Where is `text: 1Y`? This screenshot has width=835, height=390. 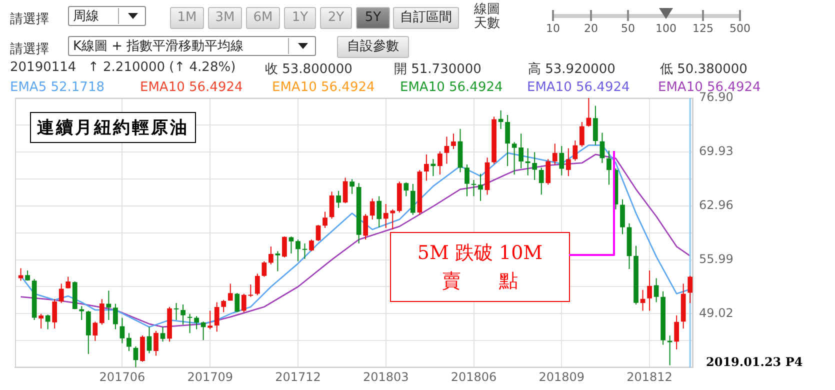
text: 1Y is located at coordinates (300, 18).